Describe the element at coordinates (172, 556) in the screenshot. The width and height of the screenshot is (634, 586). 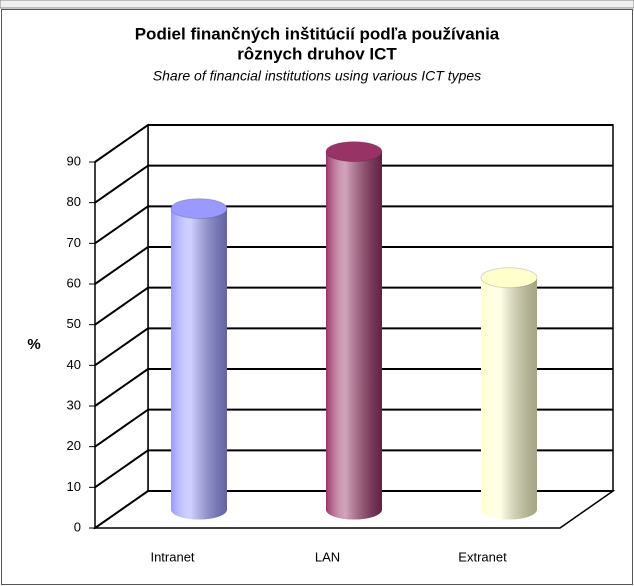
I see `x-tick-label: Intranet` at that location.